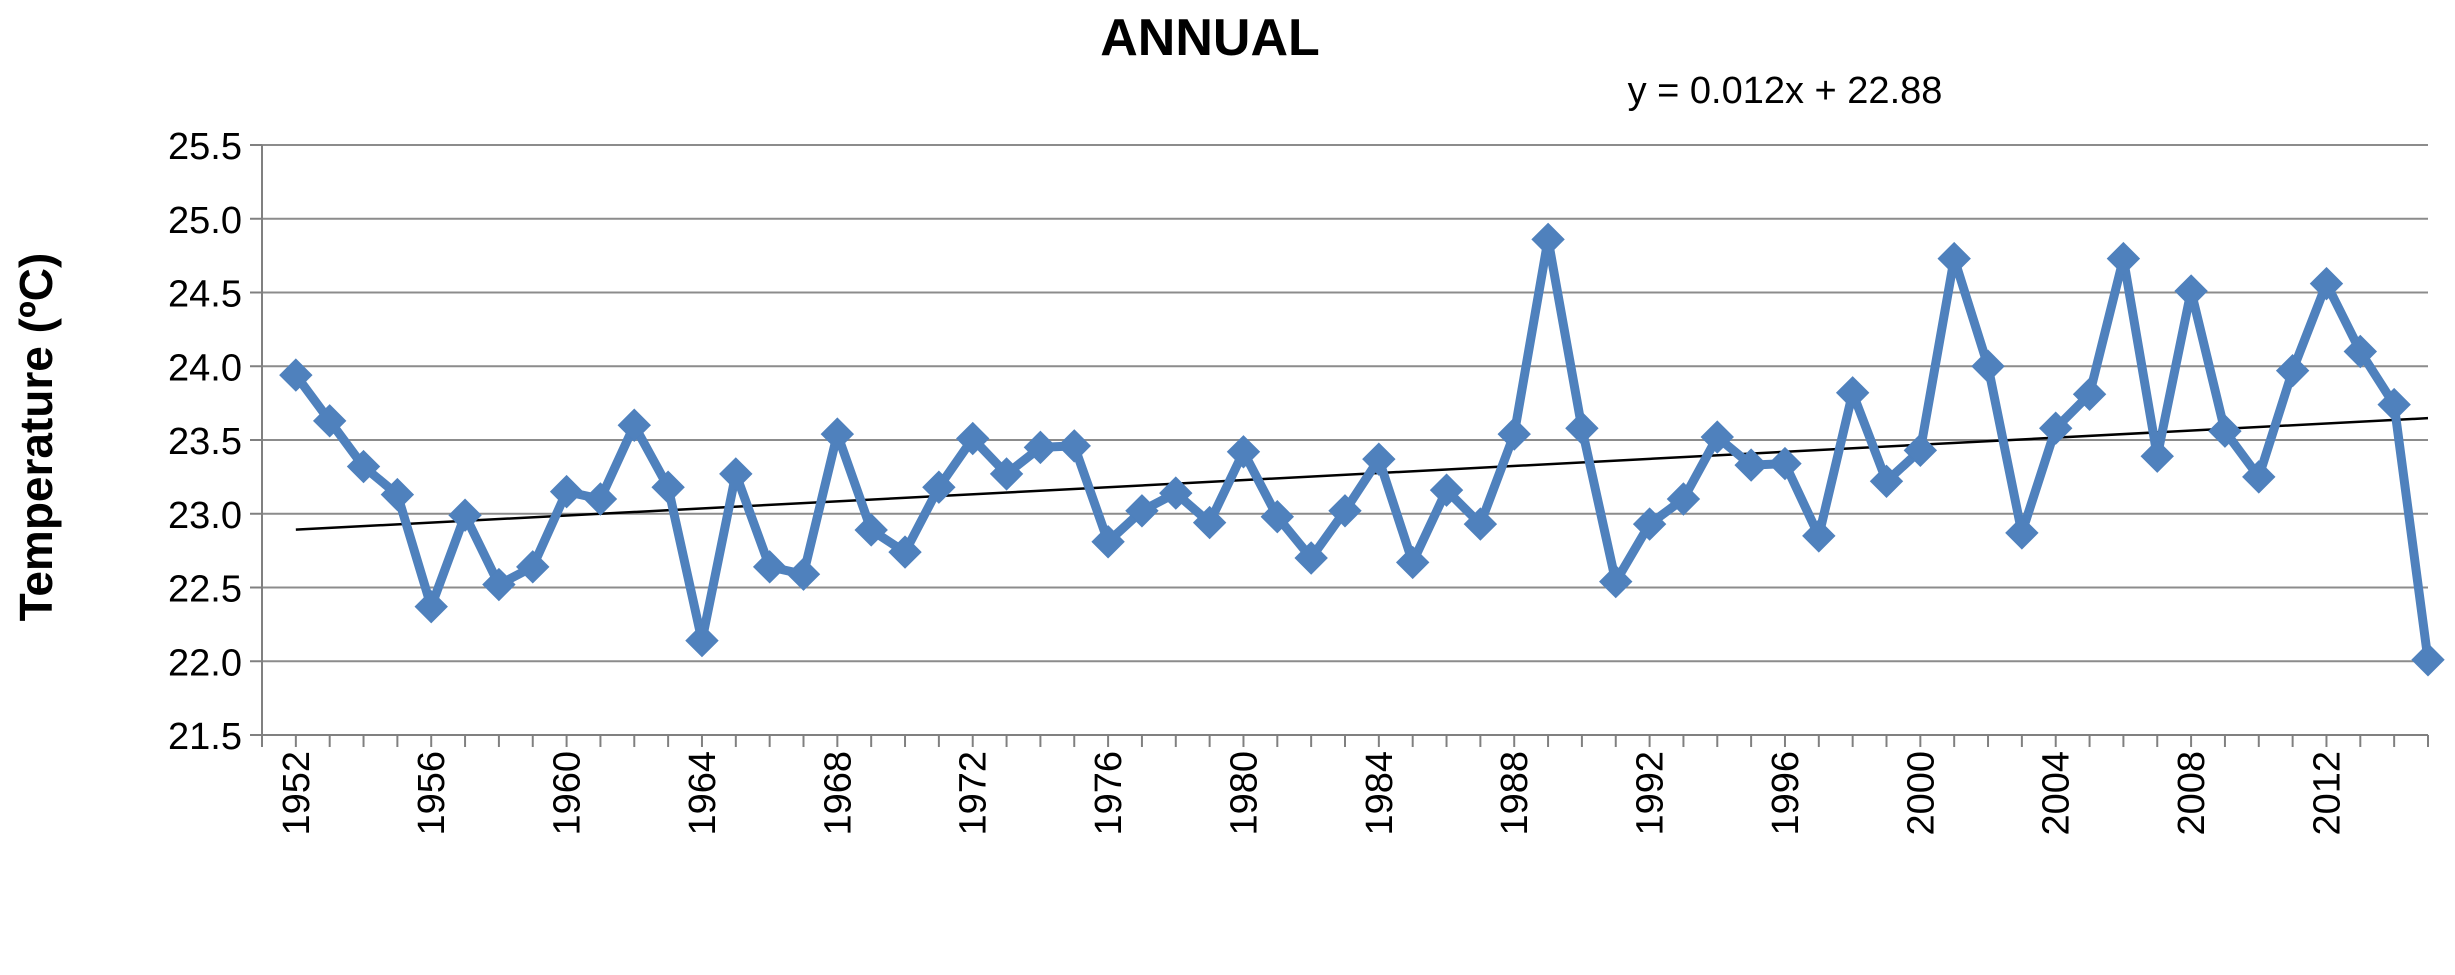 Image resolution: width=2455 pixels, height=975 pixels. What do you see at coordinates (205, 516) in the screenshot?
I see `y-tick-label: 23.0` at bounding box center [205, 516].